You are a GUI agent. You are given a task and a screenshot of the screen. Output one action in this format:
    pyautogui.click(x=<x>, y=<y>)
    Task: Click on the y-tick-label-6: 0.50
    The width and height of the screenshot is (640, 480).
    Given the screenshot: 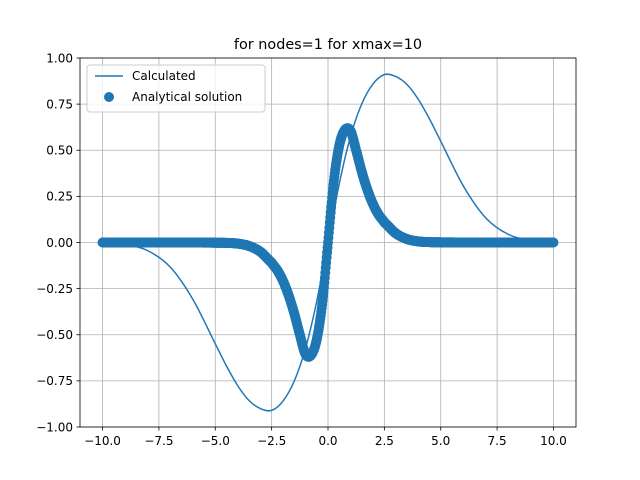 What is the action you would take?
    pyautogui.click(x=59, y=151)
    